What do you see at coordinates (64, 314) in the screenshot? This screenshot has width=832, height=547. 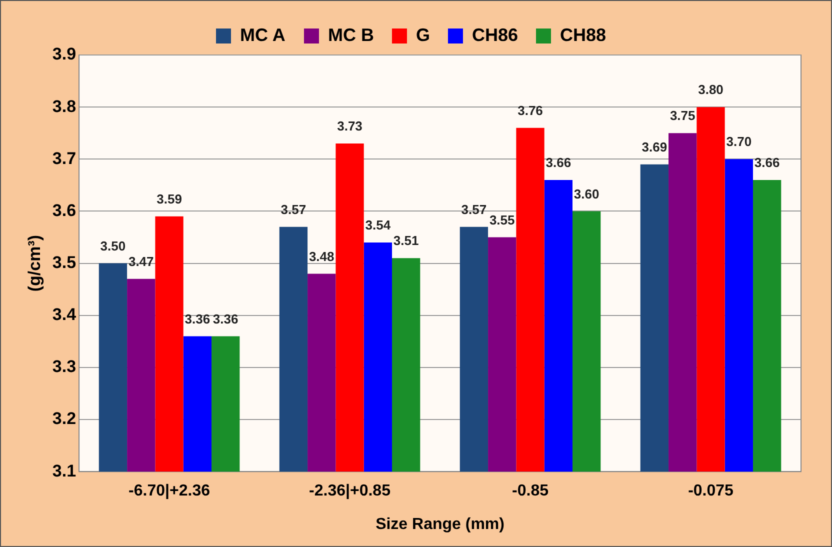 I see `y-tick-label: 3.4` at bounding box center [64, 314].